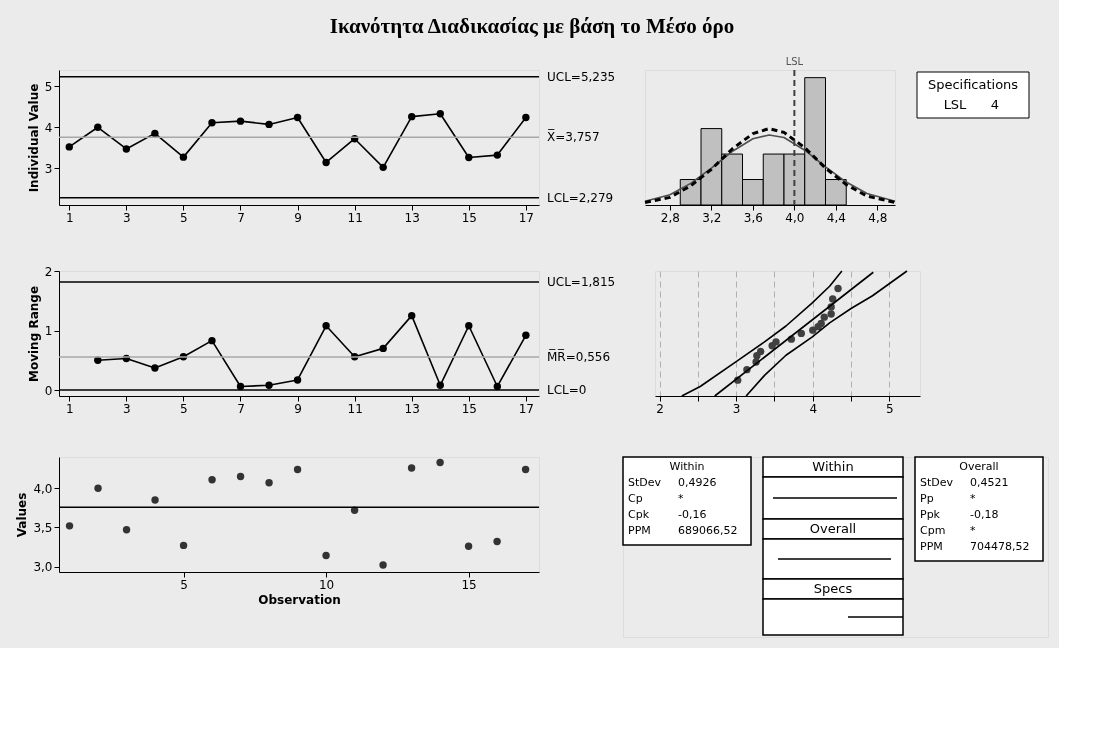 The image size is (1108, 729). Describe the element at coordinates (33, 334) in the screenshot. I see `y-axis-title: Moving Range` at that location.